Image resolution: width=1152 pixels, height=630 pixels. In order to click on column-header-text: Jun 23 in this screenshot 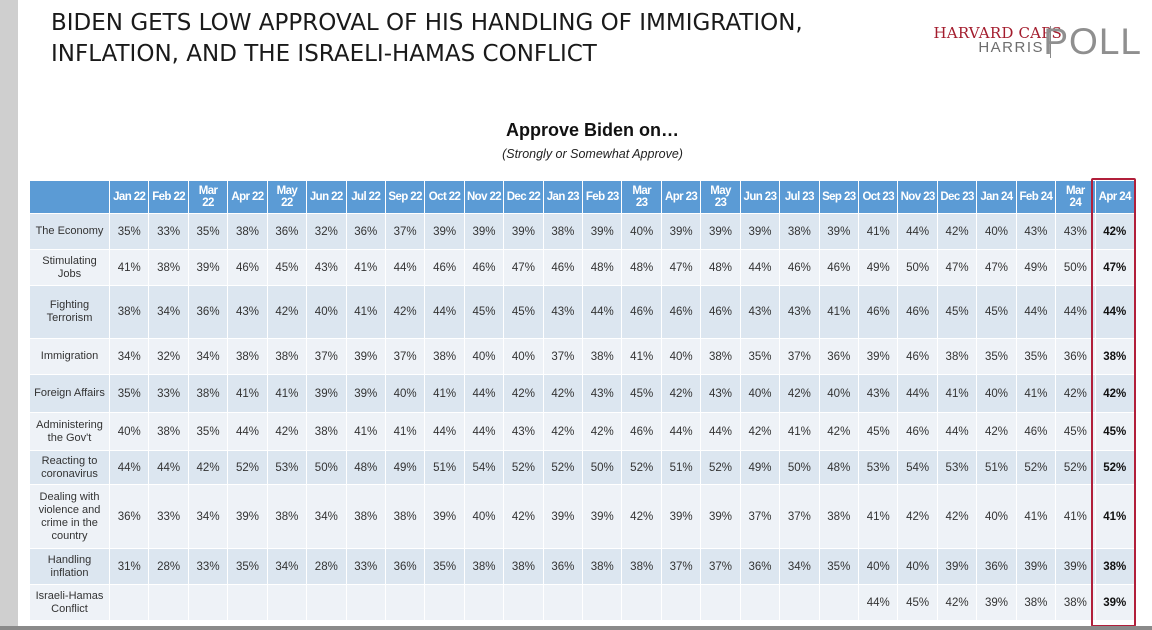, I will do `click(760, 197)`.